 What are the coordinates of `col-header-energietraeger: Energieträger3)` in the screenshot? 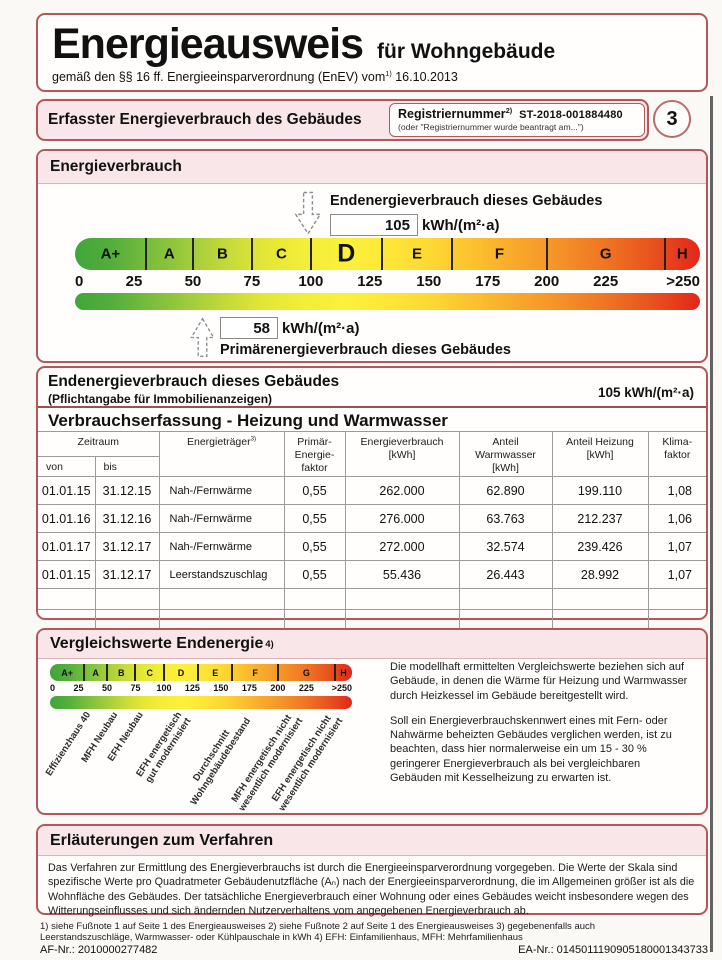 It's located at (221, 454).